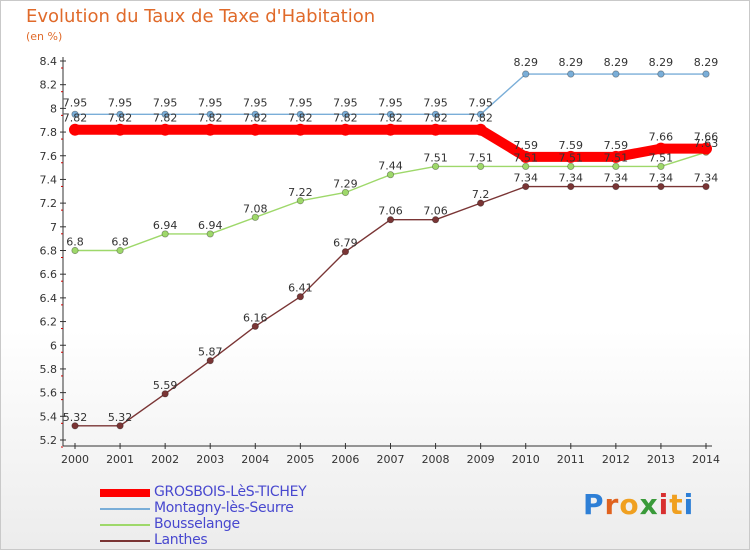 This screenshot has width=750, height=551. What do you see at coordinates (390, 166) in the screenshot?
I see `data-label: 7.44` at bounding box center [390, 166].